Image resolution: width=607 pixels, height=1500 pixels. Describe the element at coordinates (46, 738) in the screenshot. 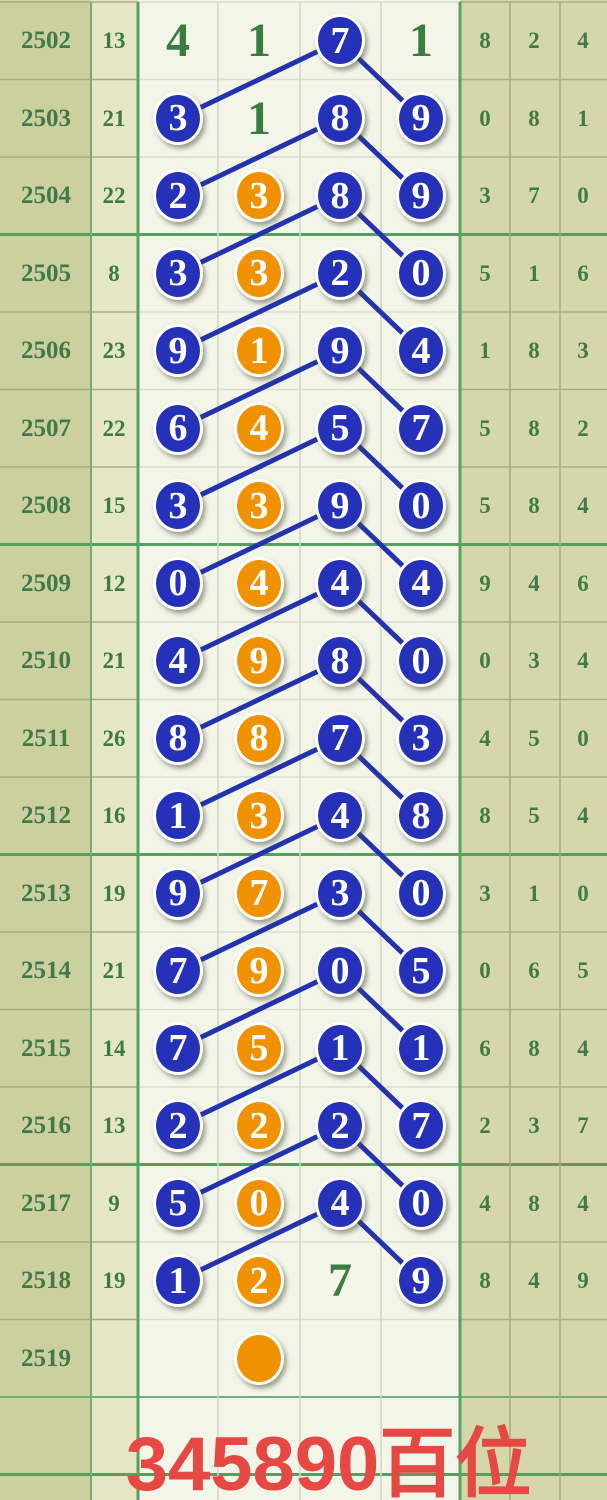

I see `period-cell: 2511` at that location.